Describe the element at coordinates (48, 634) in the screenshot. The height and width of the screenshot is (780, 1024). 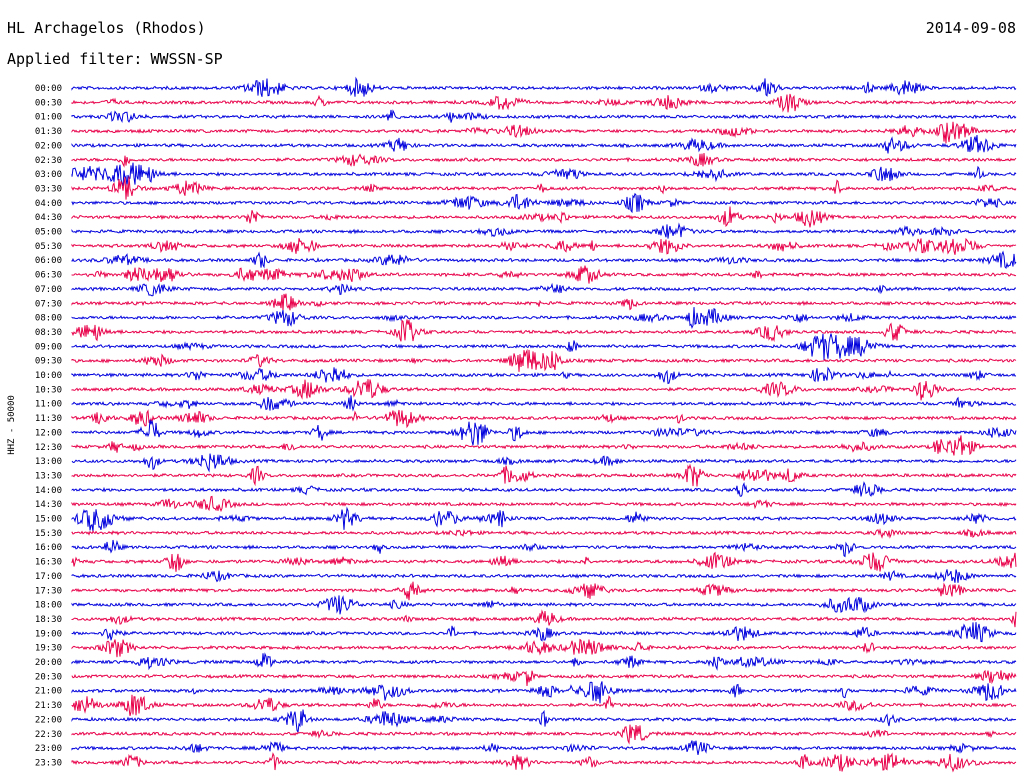
I see `row-label: 19:00` at that location.